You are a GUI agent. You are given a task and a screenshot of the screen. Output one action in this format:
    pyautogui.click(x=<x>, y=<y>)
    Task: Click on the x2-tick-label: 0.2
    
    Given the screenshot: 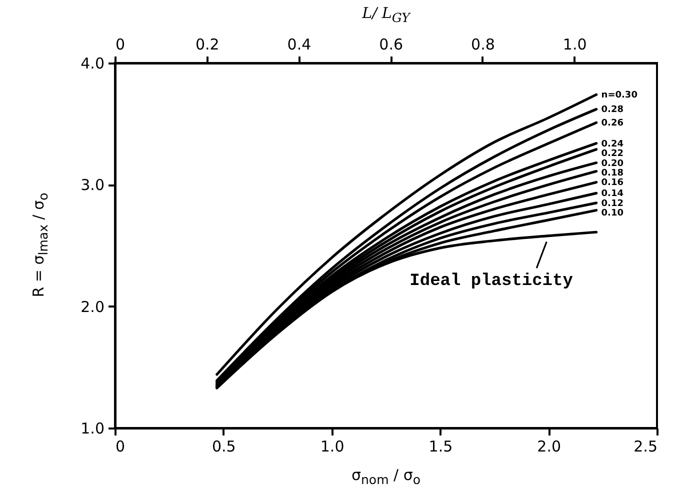 What is the action you would take?
    pyautogui.click(x=207, y=45)
    